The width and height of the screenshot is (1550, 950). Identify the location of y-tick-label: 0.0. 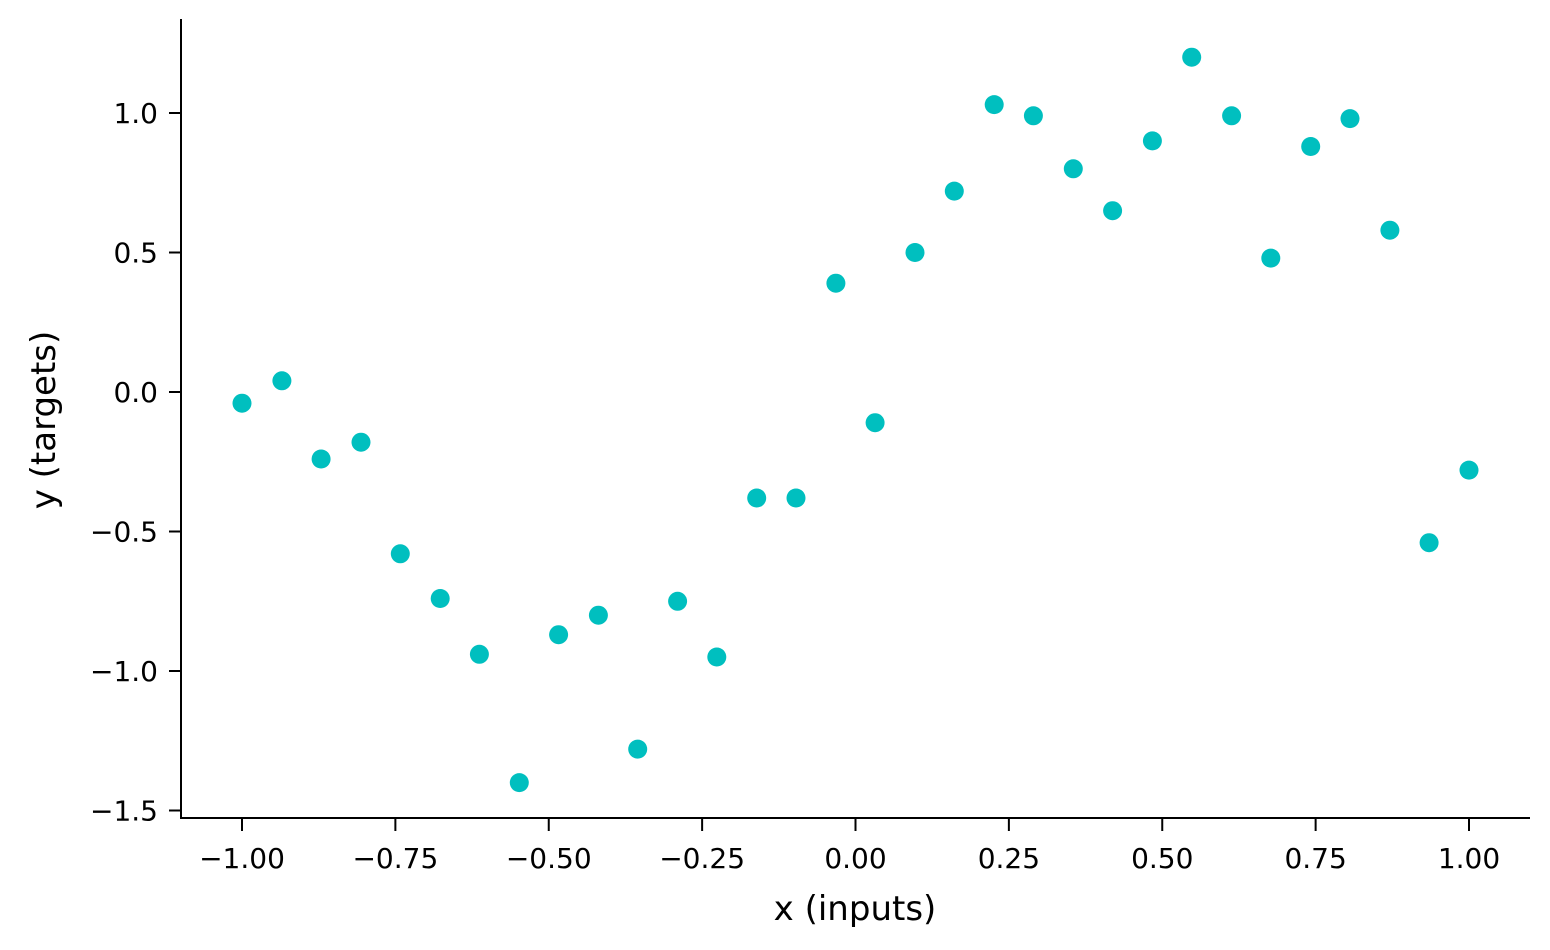
(135, 392).